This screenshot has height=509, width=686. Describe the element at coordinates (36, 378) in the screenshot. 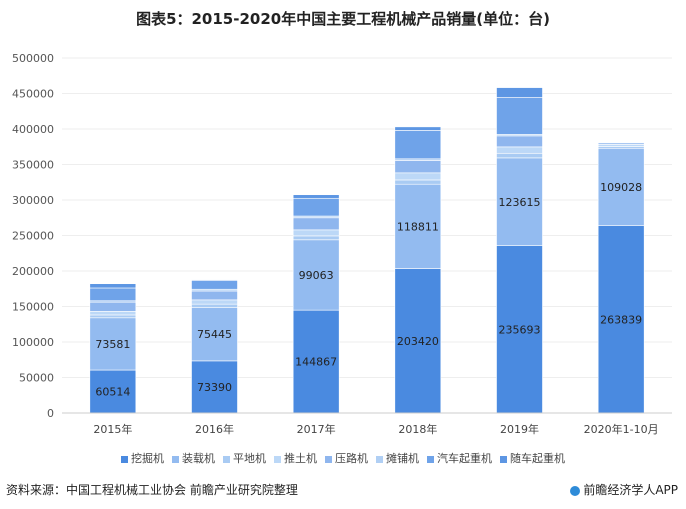

I see `y-tick-label: 50000` at that location.